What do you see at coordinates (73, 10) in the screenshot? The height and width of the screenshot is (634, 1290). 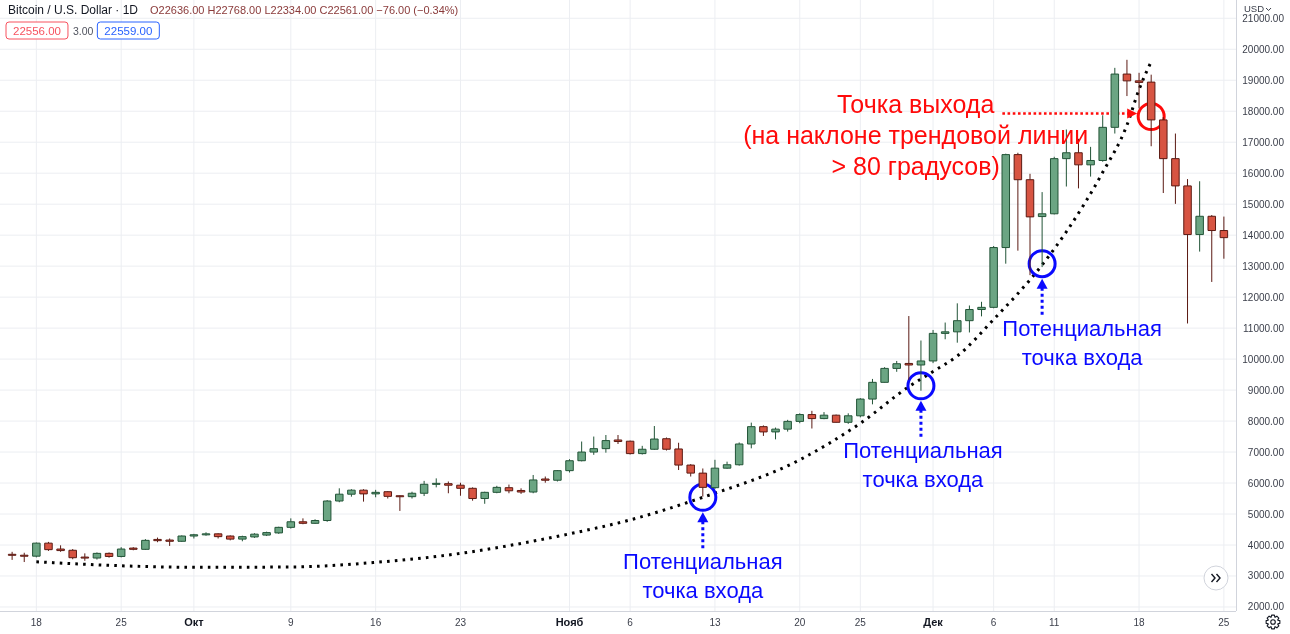 I see `chart-title: Bitcoin / U.S. Dollar · 1D` at bounding box center [73, 10].